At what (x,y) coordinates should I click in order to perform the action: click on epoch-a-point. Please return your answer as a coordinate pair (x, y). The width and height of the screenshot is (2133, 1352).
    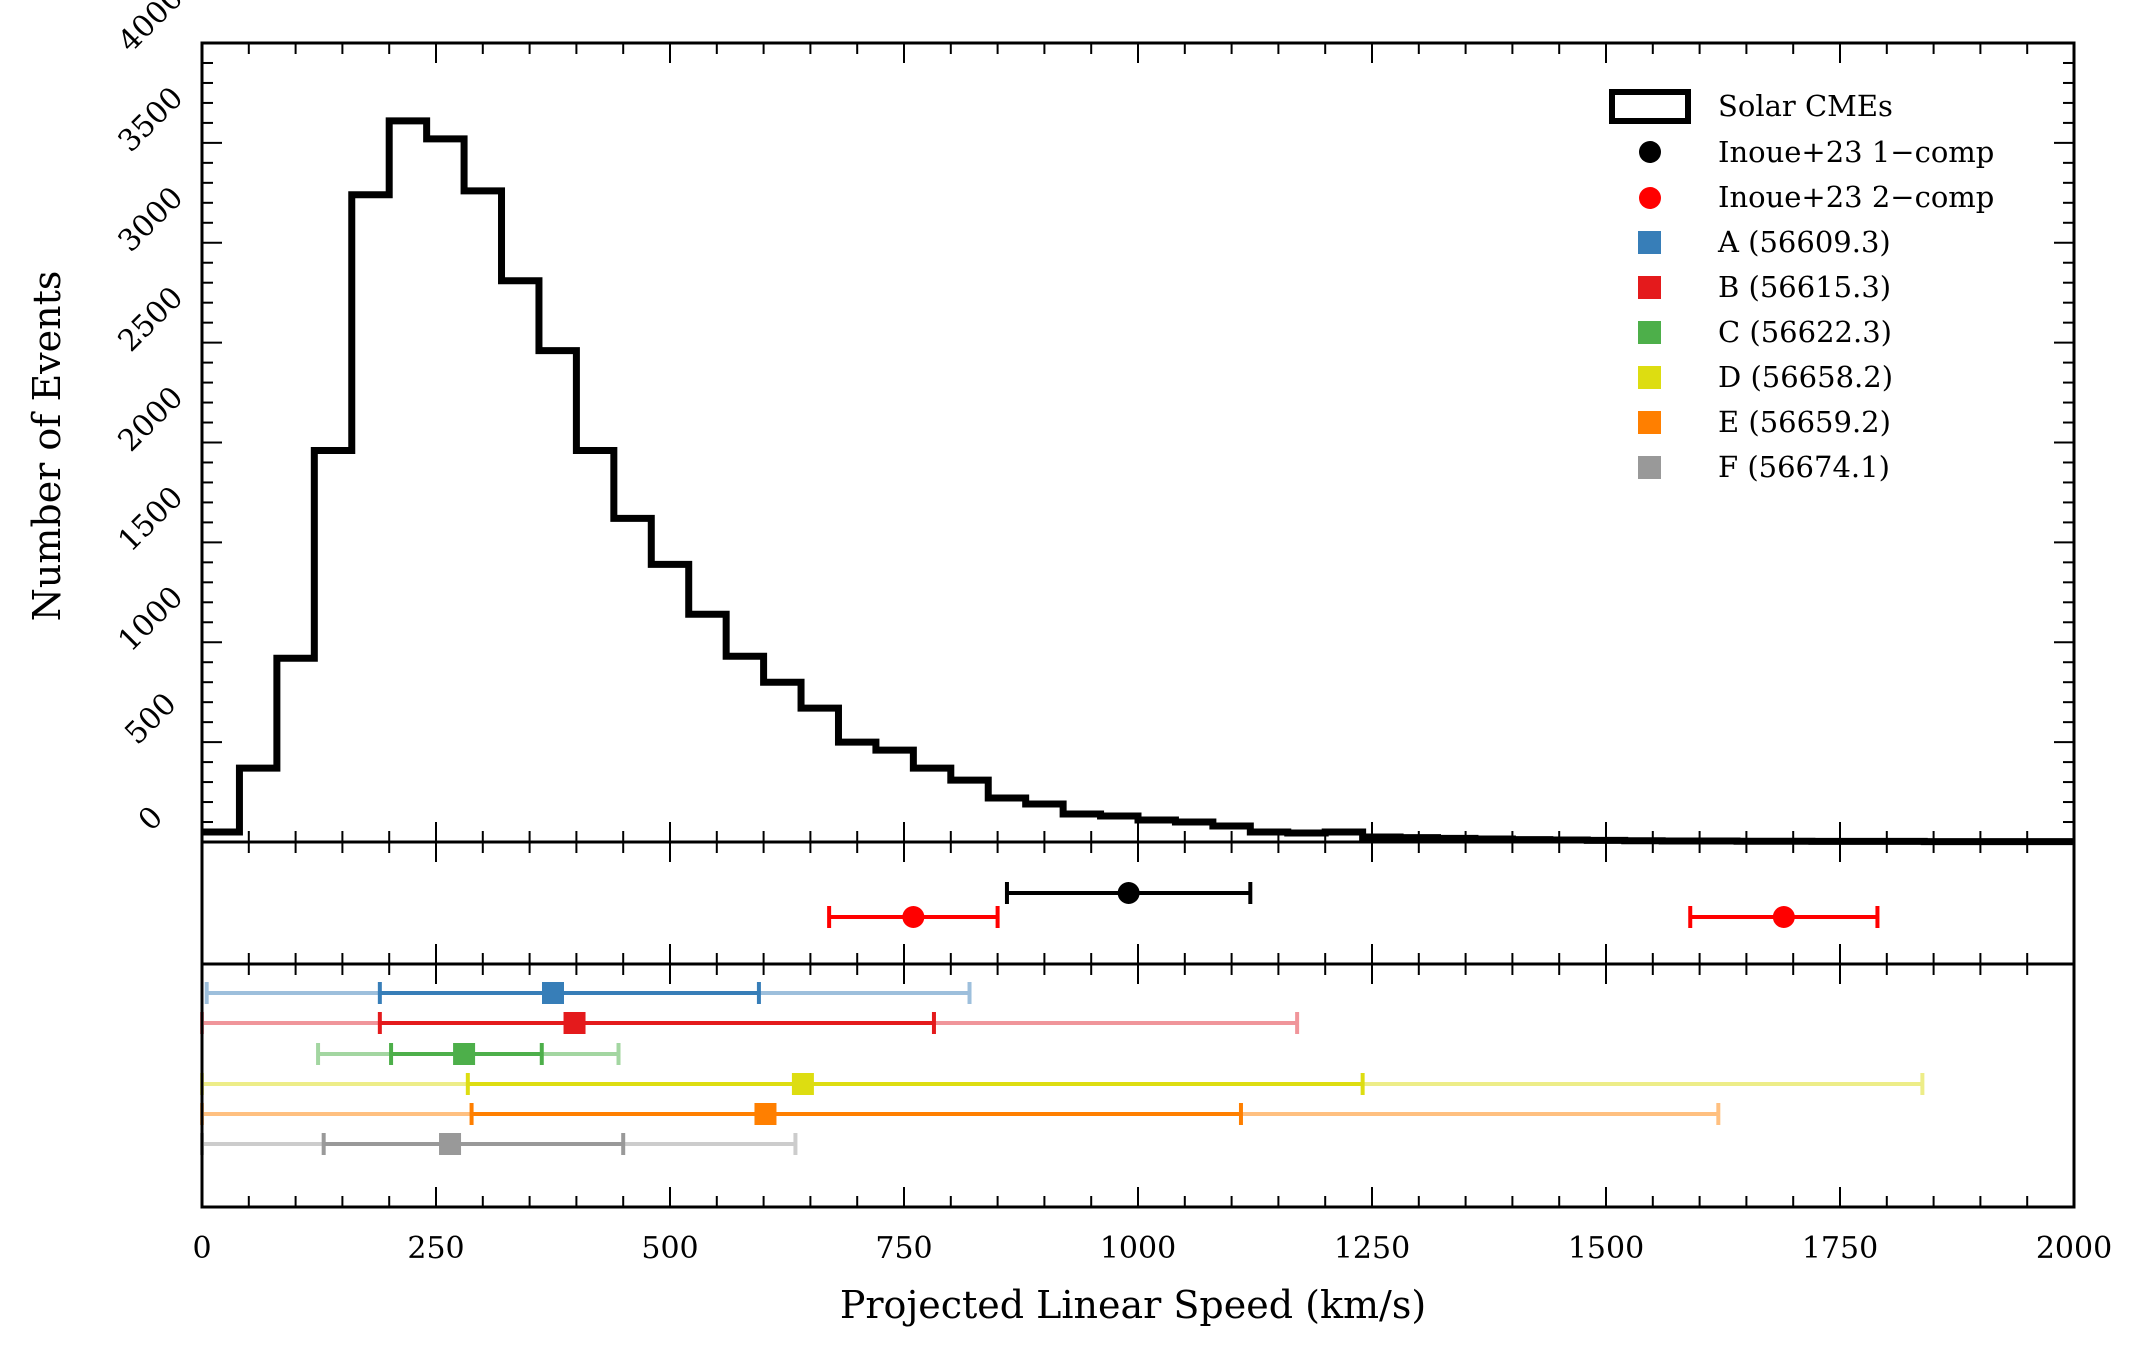
    Looking at the image, I should click on (553, 993).